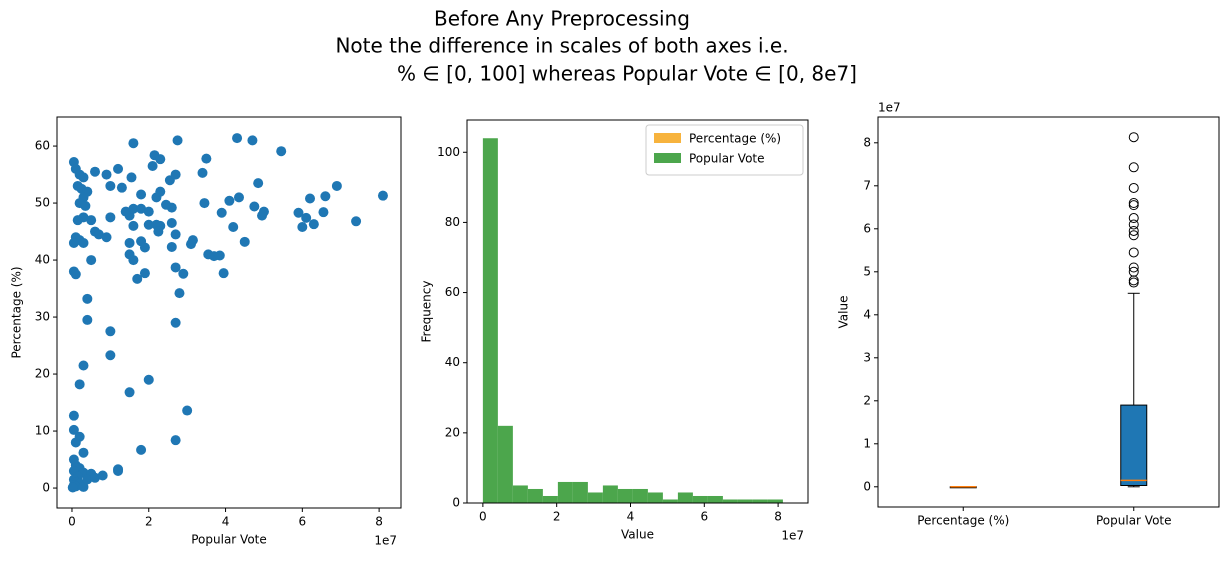  What do you see at coordinates (867, 271) in the screenshot?
I see `y-tick-label: 5` at bounding box center [867, 271].